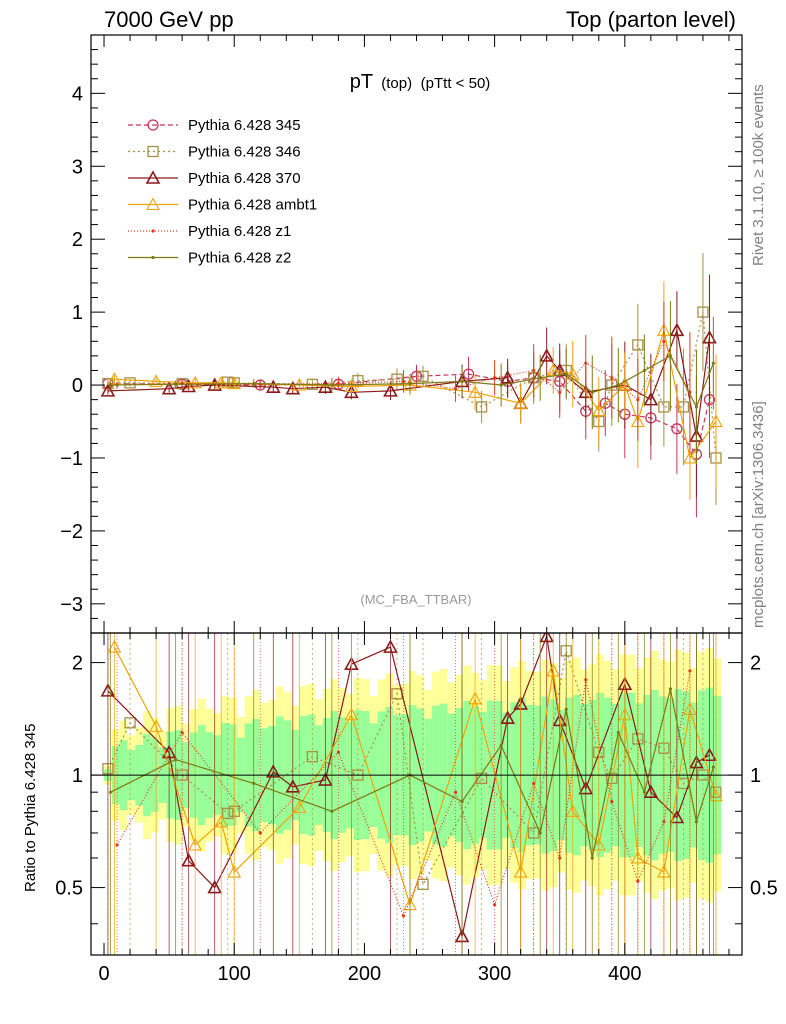  What do you see at coordinates (169, 19) in the screenshot?
I see `header-energy-label: 7000 GeV pp` at bounding box center [169, 19].